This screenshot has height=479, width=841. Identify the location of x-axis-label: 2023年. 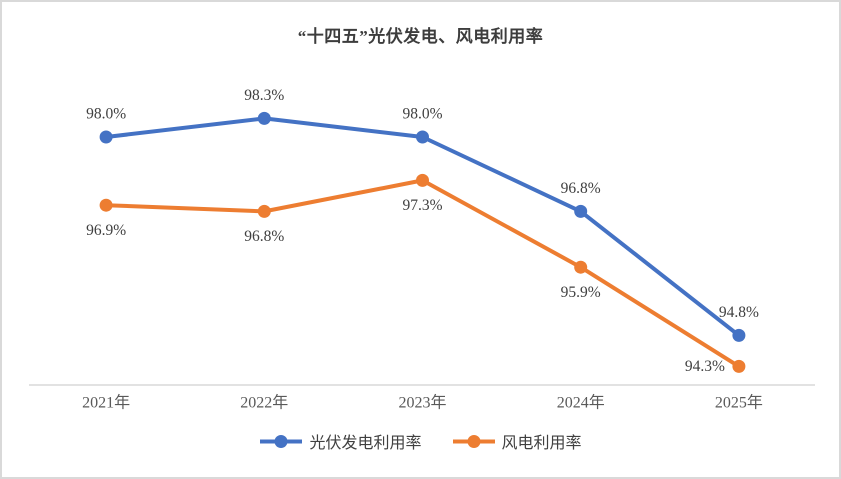
(422, 403).